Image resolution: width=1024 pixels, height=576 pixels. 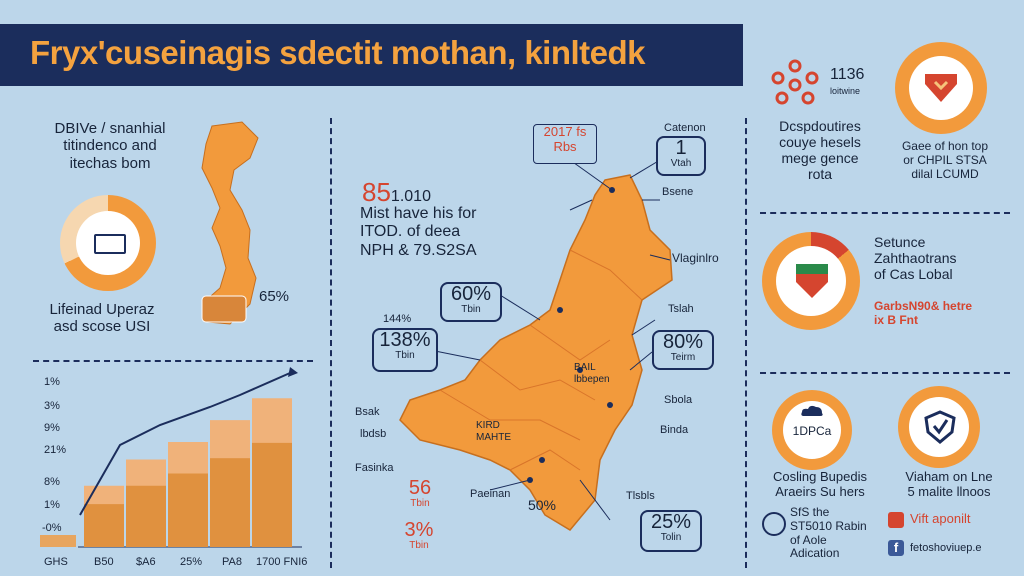 What do you see at coordinates (397, 319) in the screenshot?
I see `map-label: 144%` at bounding box center [397, 319].